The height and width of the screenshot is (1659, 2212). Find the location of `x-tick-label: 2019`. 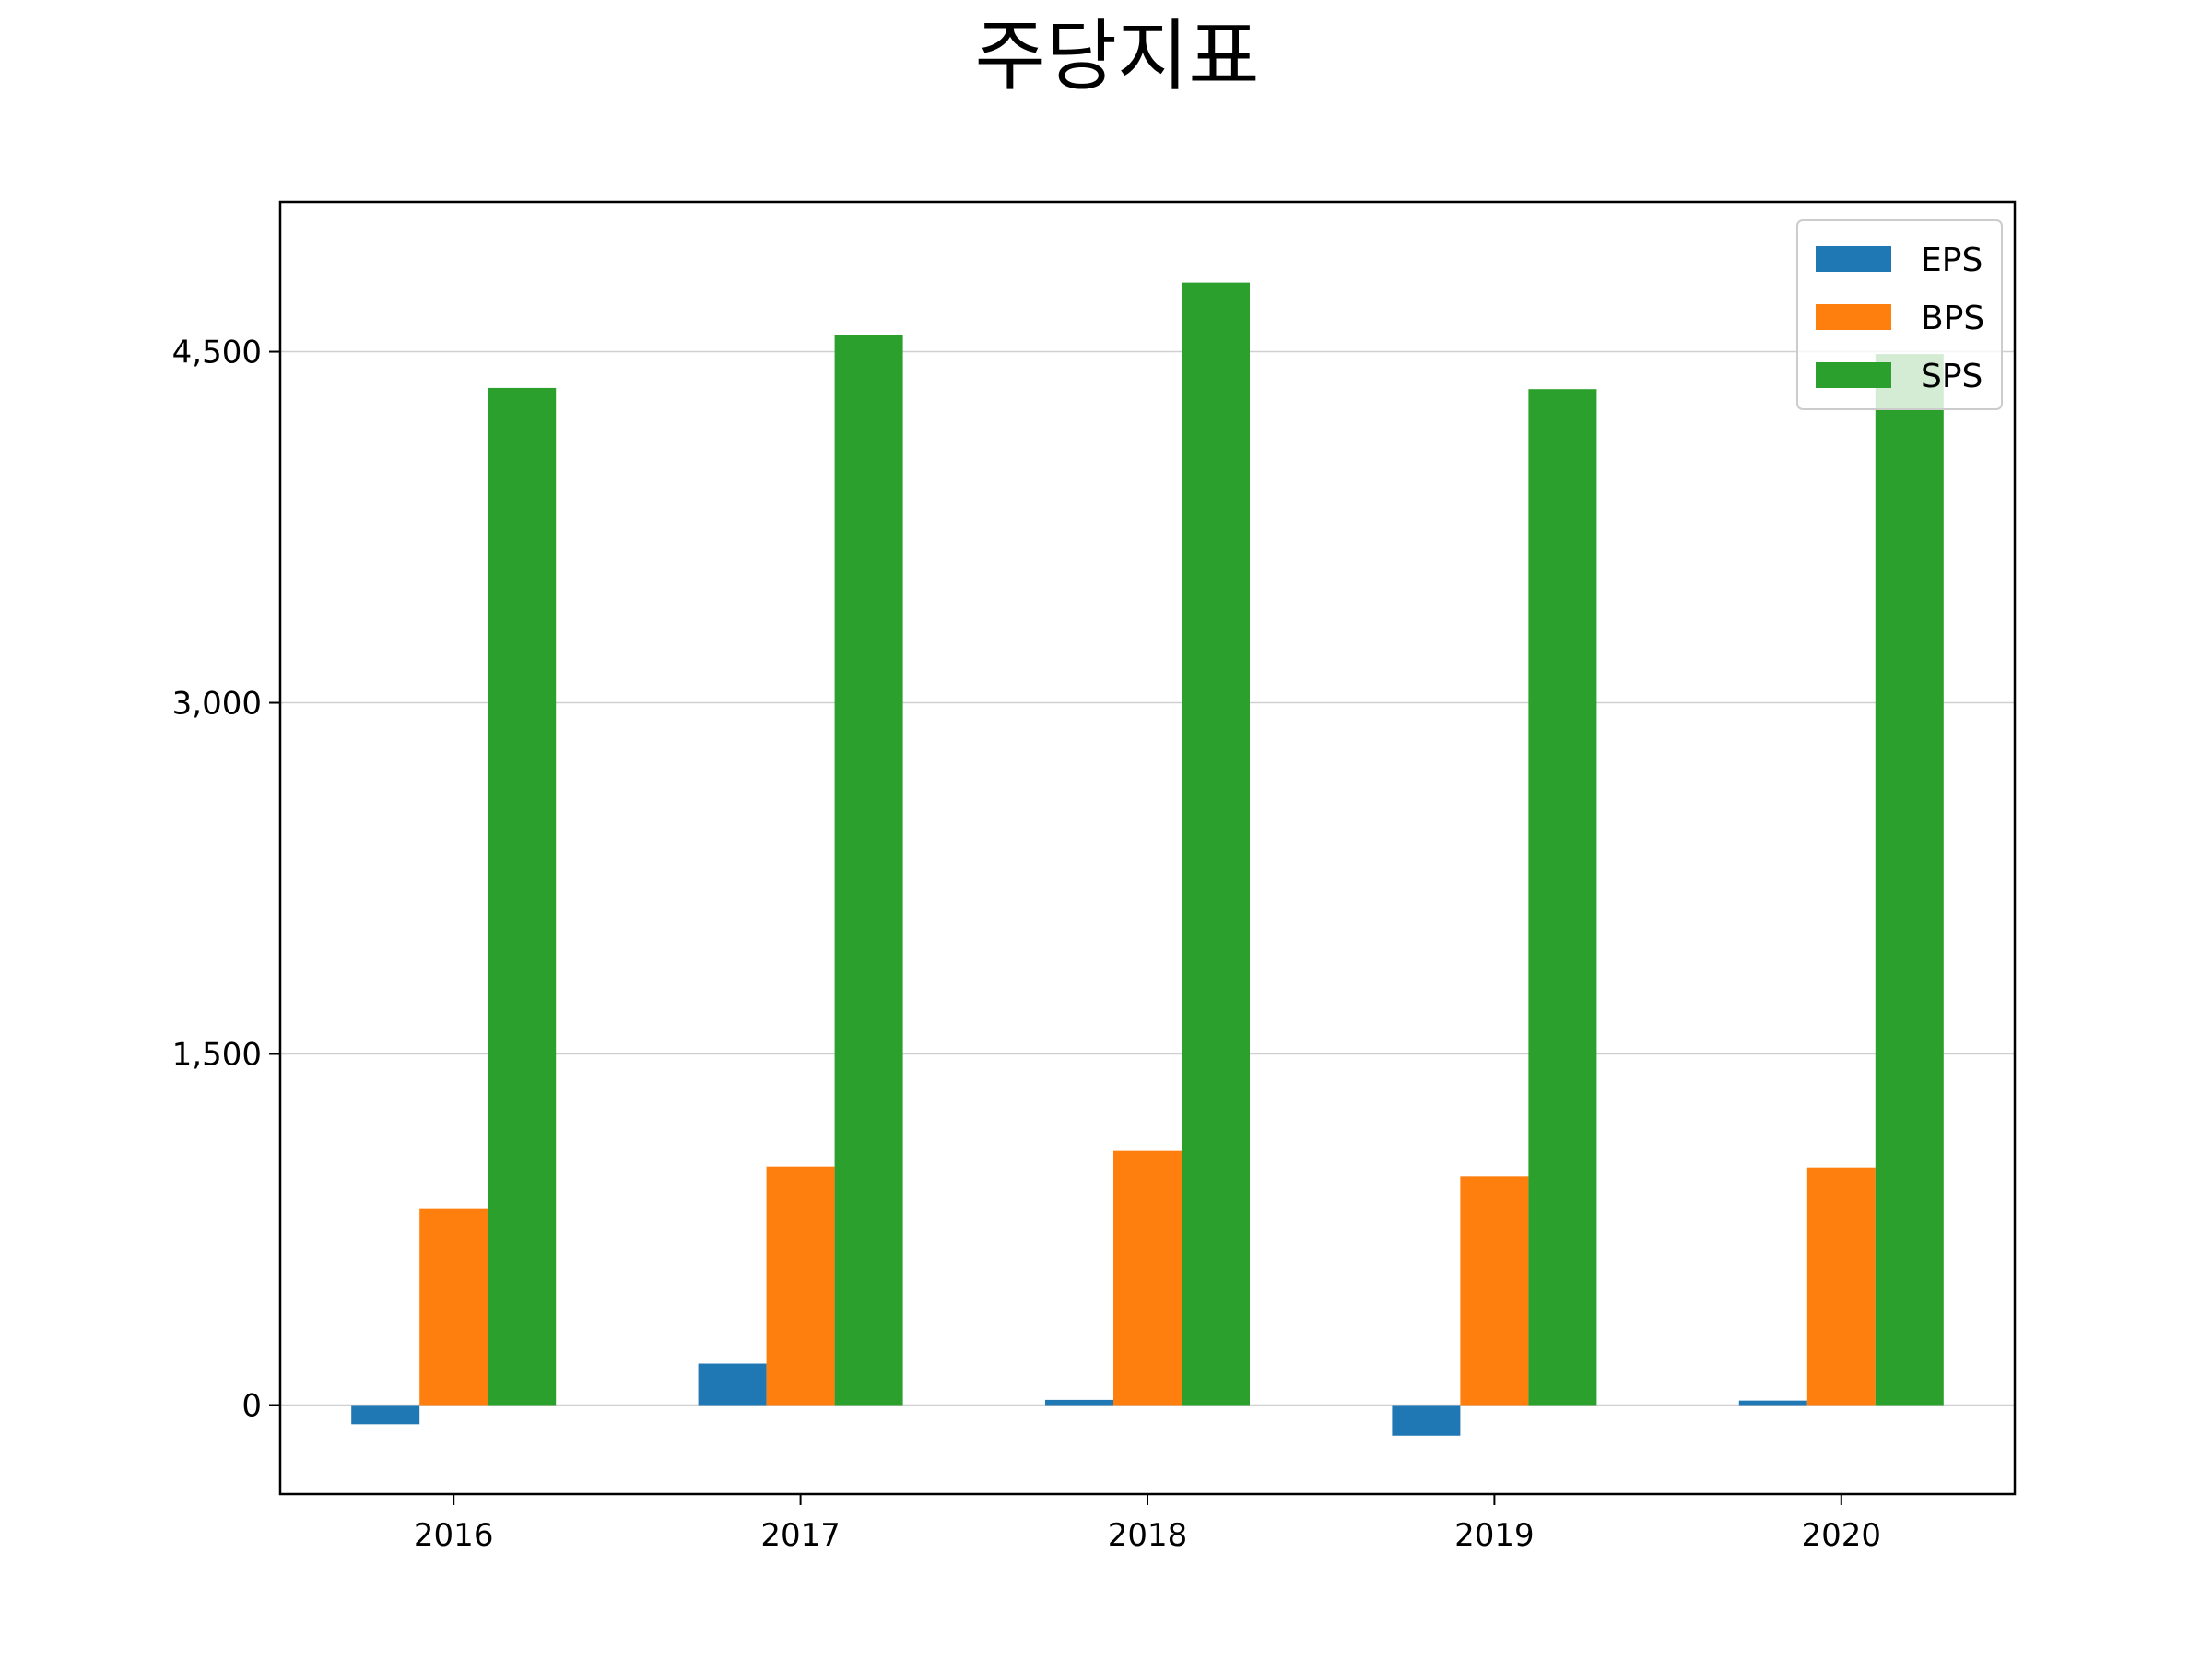

x-tick-label: 2019 is located at coordinates (1494, 1535).